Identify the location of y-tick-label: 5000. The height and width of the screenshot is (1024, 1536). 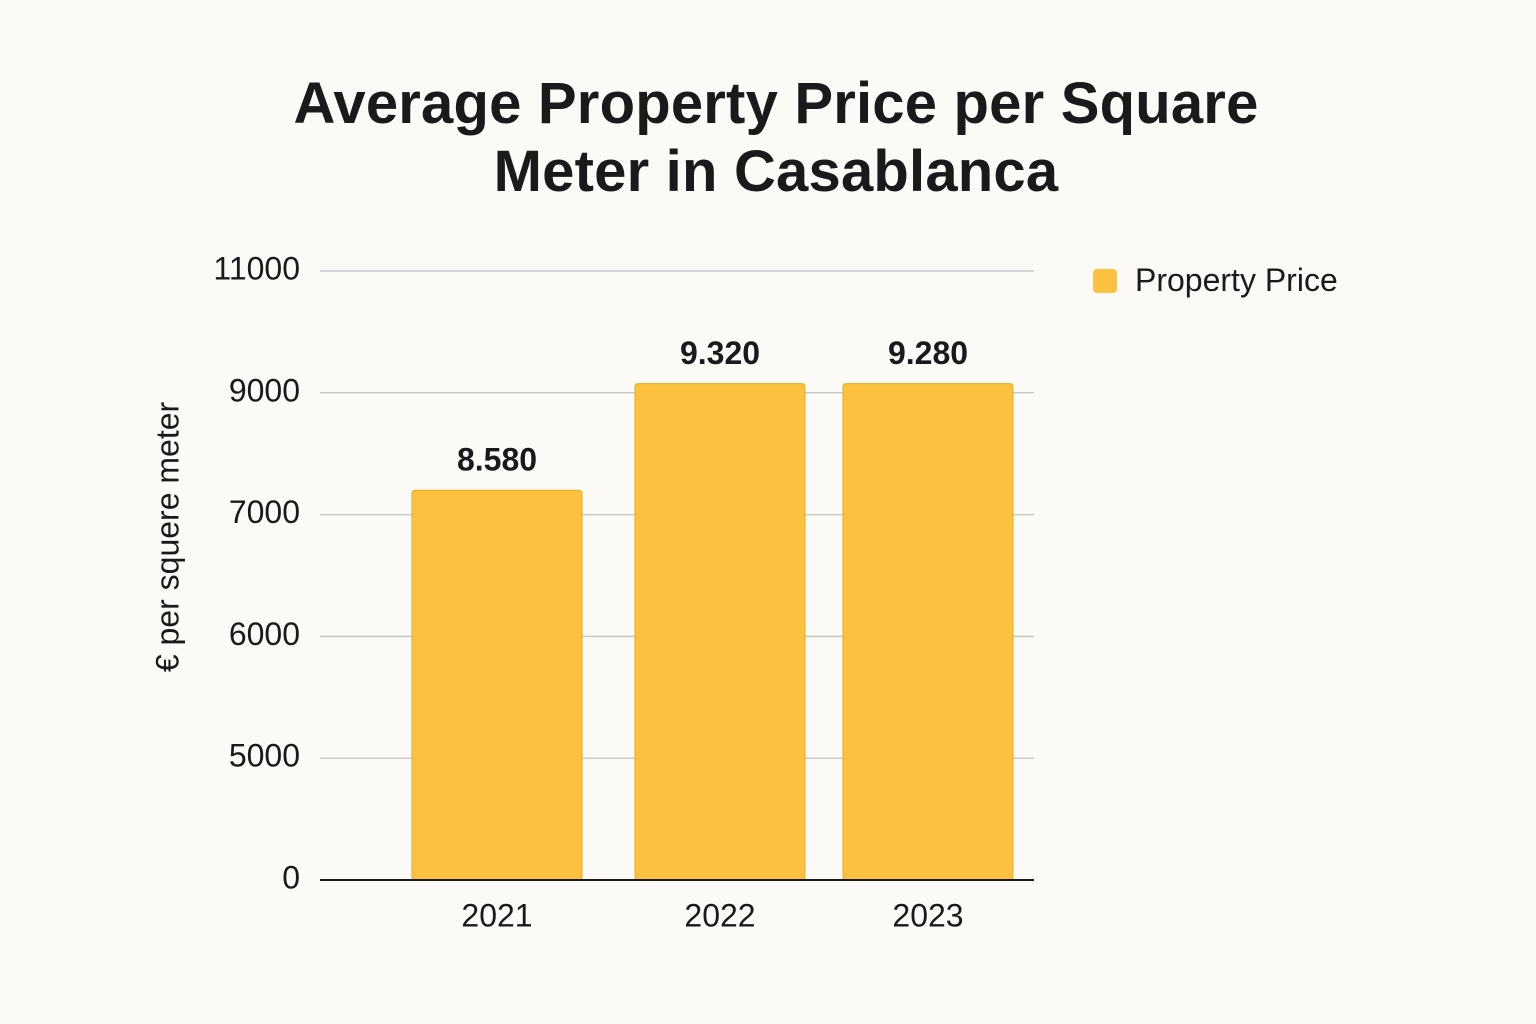
(264, 756).